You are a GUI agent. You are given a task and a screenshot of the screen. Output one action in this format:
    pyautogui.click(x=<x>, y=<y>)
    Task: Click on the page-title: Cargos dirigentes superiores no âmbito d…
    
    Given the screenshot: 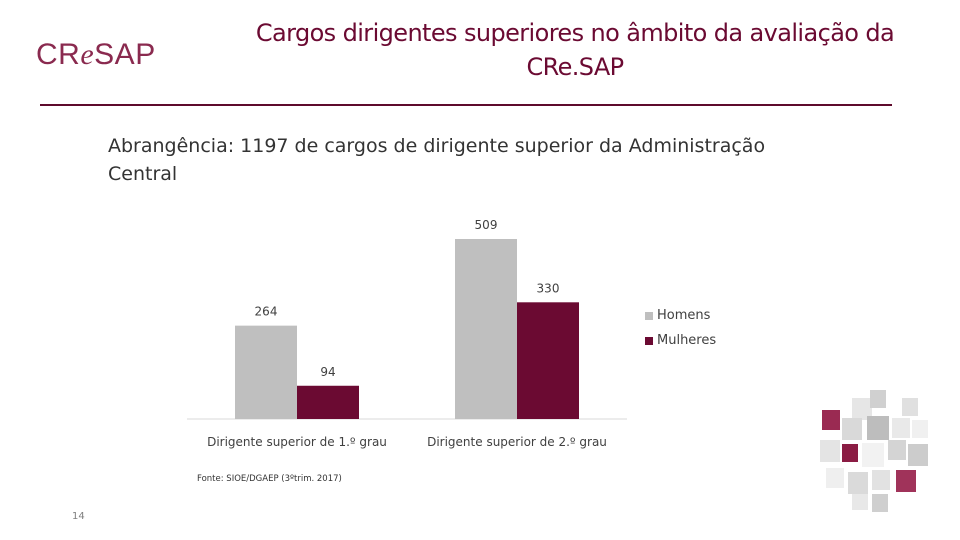 What is the action you would take?
    pyautogui.click(x=575, y=50)
    